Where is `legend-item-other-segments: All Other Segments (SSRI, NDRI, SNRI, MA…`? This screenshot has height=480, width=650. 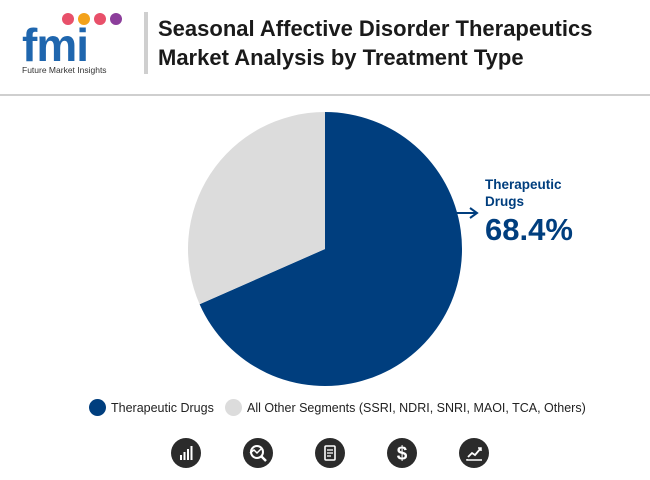
legend-item-other-segments: All Other Segments (SSRI, NDRI, SNRI, MA… is located at coordinates (405, 407).